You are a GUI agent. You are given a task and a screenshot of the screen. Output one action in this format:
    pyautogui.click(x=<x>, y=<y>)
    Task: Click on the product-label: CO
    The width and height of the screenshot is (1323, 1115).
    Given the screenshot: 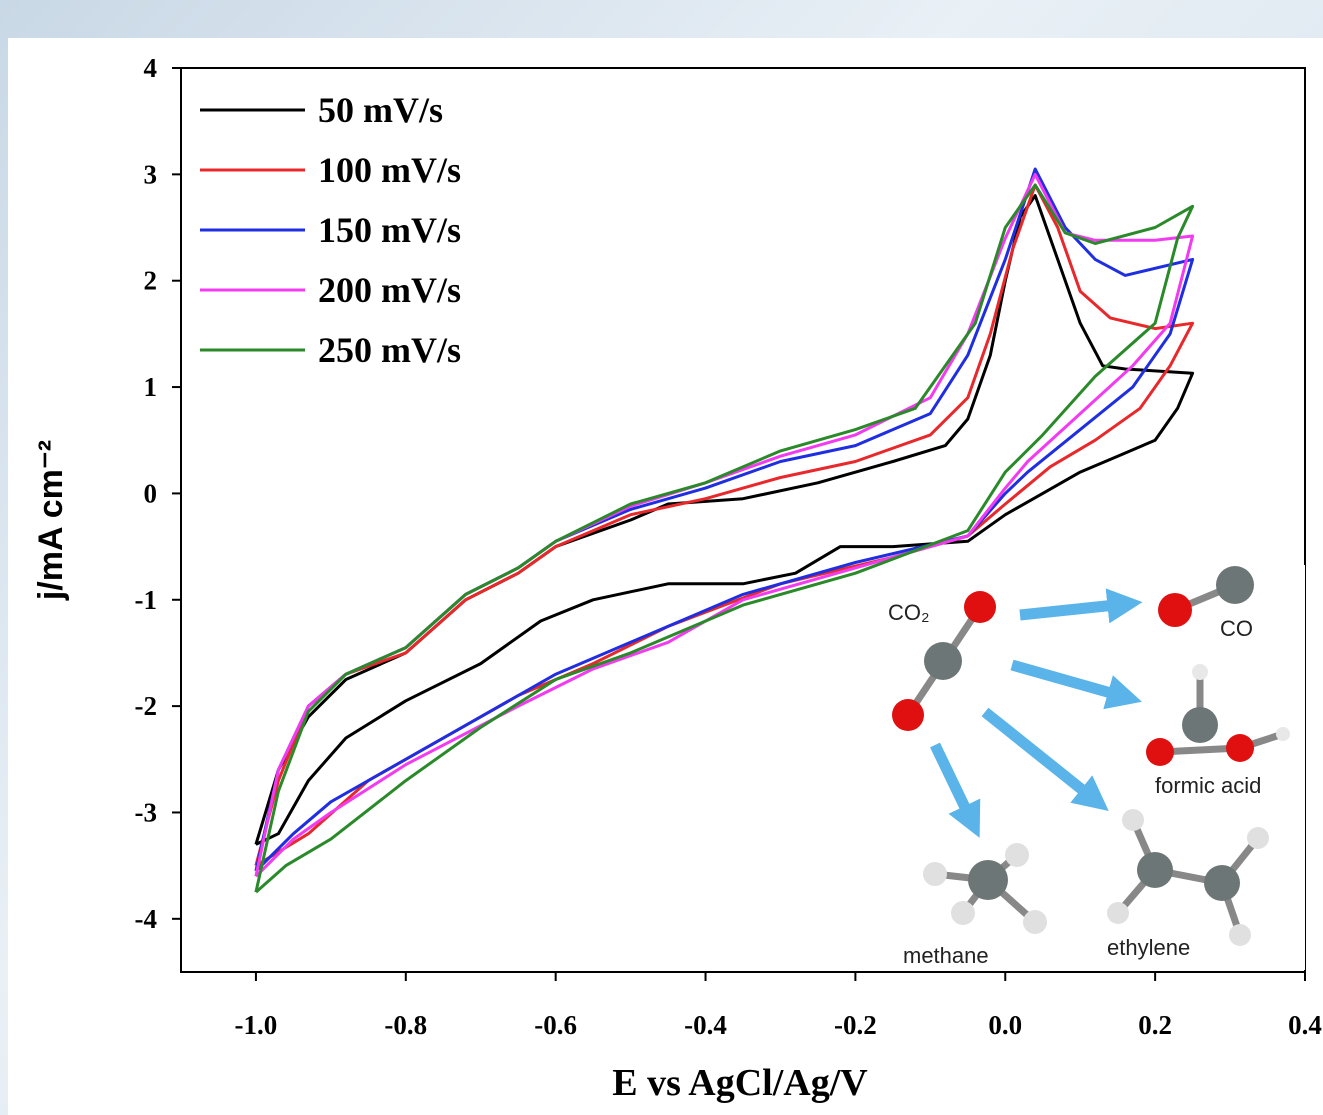 What is the action you would take?
    pyautogui.click(x=1236, y=628)
    